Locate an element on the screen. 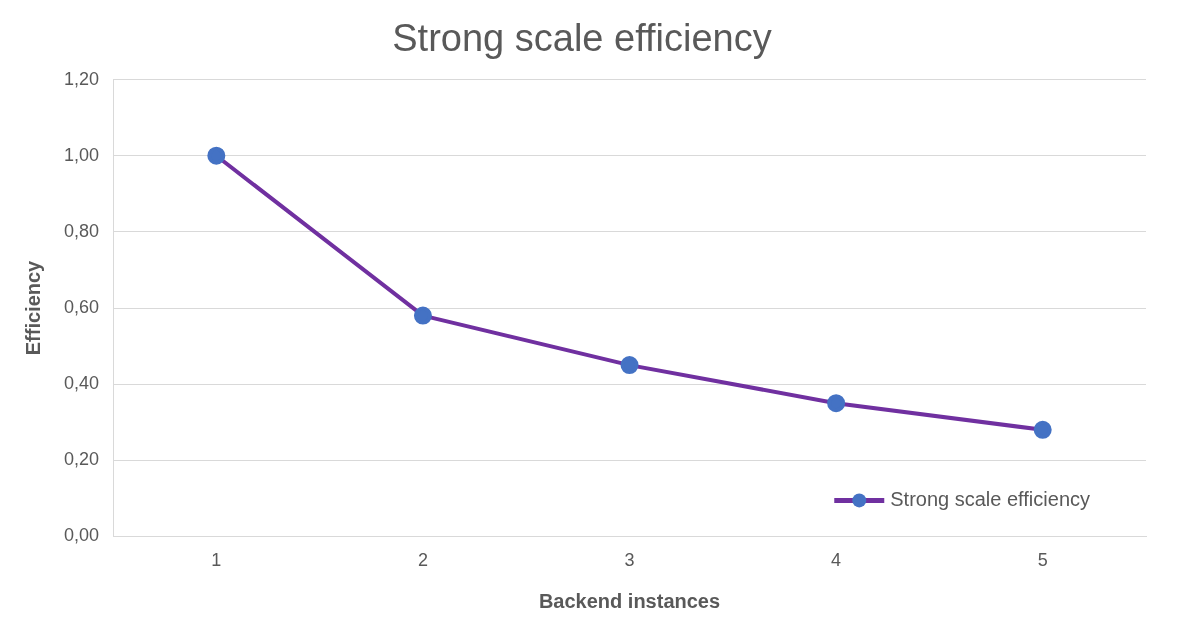  y-tick-label: 0,40 is located at coordinates (81, 383).